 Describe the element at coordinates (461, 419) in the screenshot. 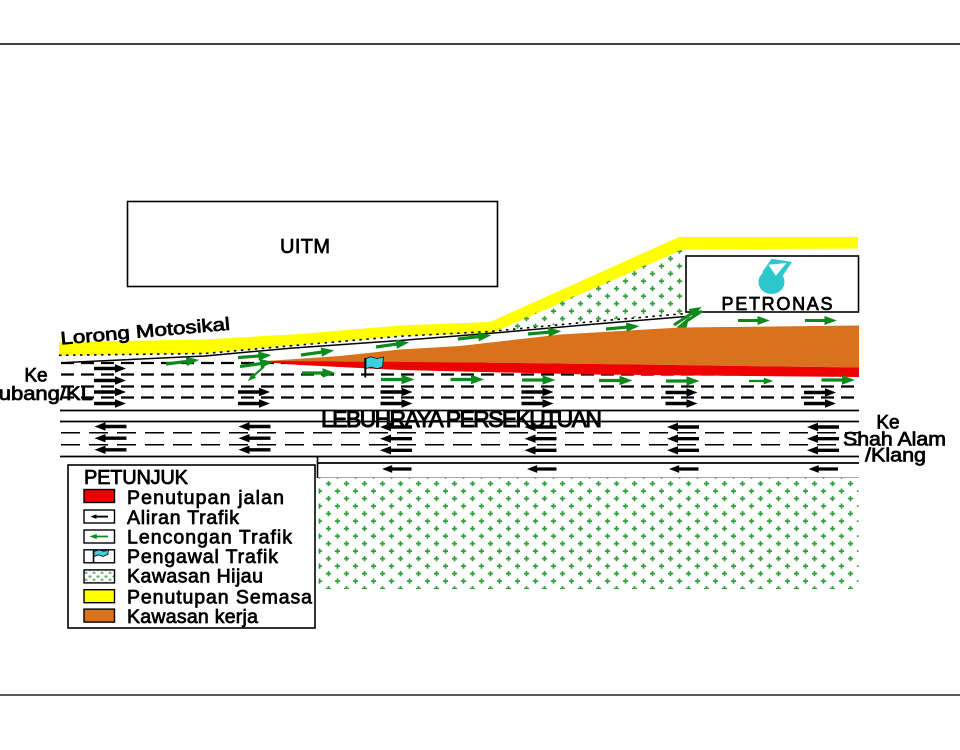

I see `svg-text: LEBUHRAYA PERSEKUTUAN` at that location.